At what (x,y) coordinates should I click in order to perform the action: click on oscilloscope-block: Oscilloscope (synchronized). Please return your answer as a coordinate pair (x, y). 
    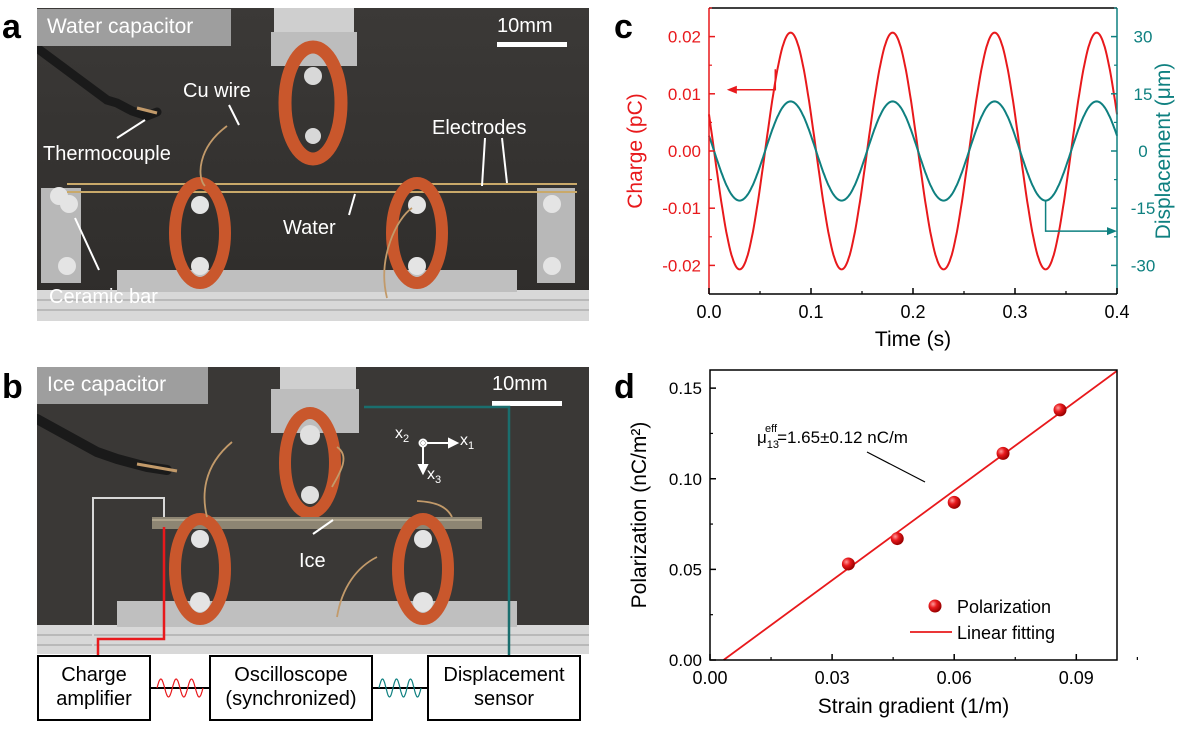
    Looking at the image, I should click on (291, 688).